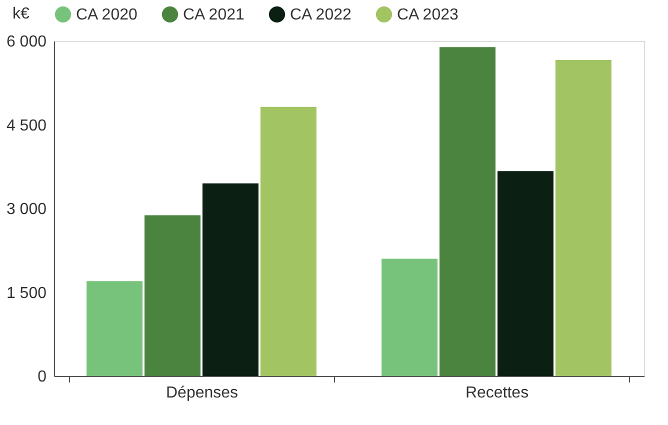 This screenshot has height=425, width=668. What do you see at coordinates (321, 15) in the screenshot?
I see `legend-label: CA 2022` at bounding box center [321, 15].